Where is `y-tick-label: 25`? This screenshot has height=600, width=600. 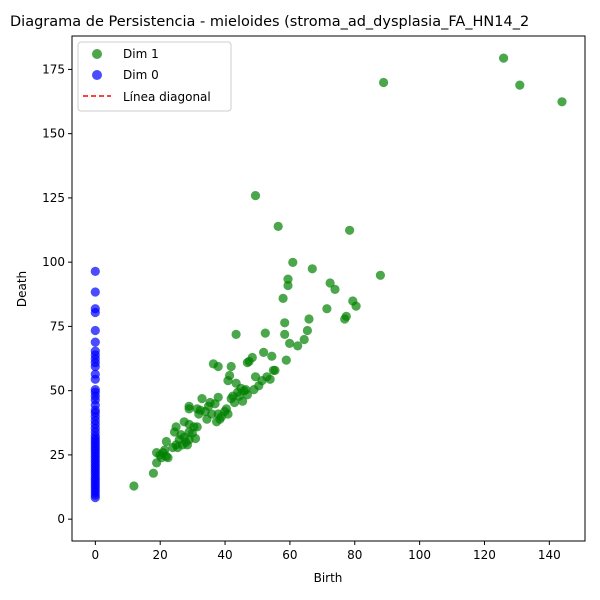 y-tick-label: 25 is located at coordinates (57, 455).